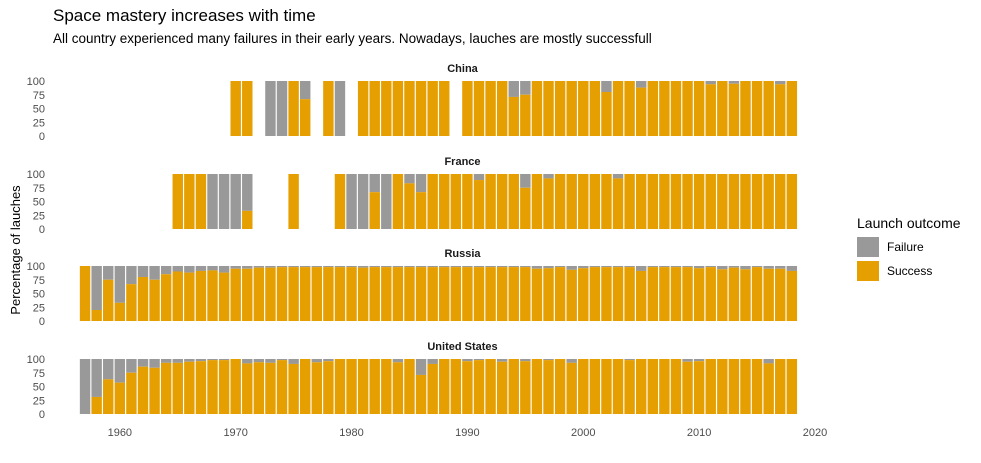 The width and height of the screenshot is (981, 463). What do you see at coordinates (15, 250) in the screenshot?
I see `y-axis-label: Percentage of lauches` at bounding box center [15, 250].